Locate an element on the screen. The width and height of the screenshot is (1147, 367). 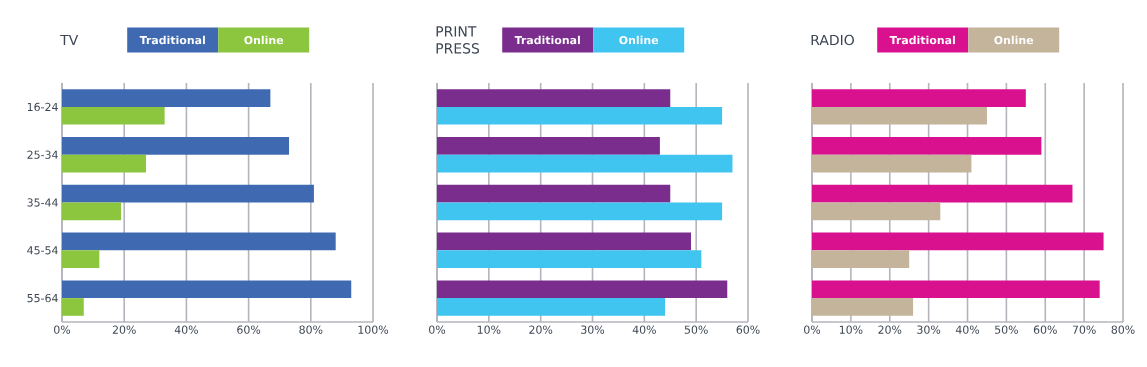
x-tick-label: 70% is located at coordinates (1084, 329).